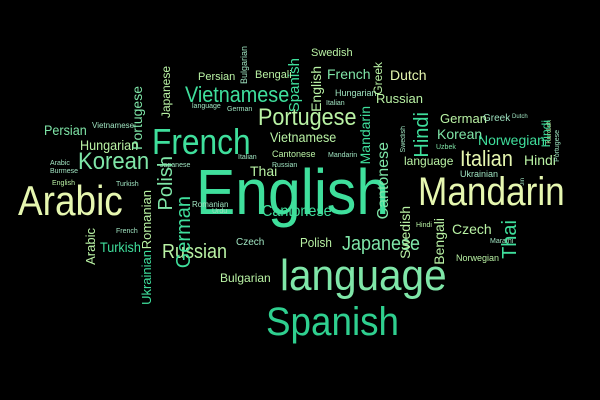 This screenshot has width=600, height=400. What do you see at coordinates (349, 74) in the screenshot?
I see `word-french-small: French` at bounding box center [349, 74].